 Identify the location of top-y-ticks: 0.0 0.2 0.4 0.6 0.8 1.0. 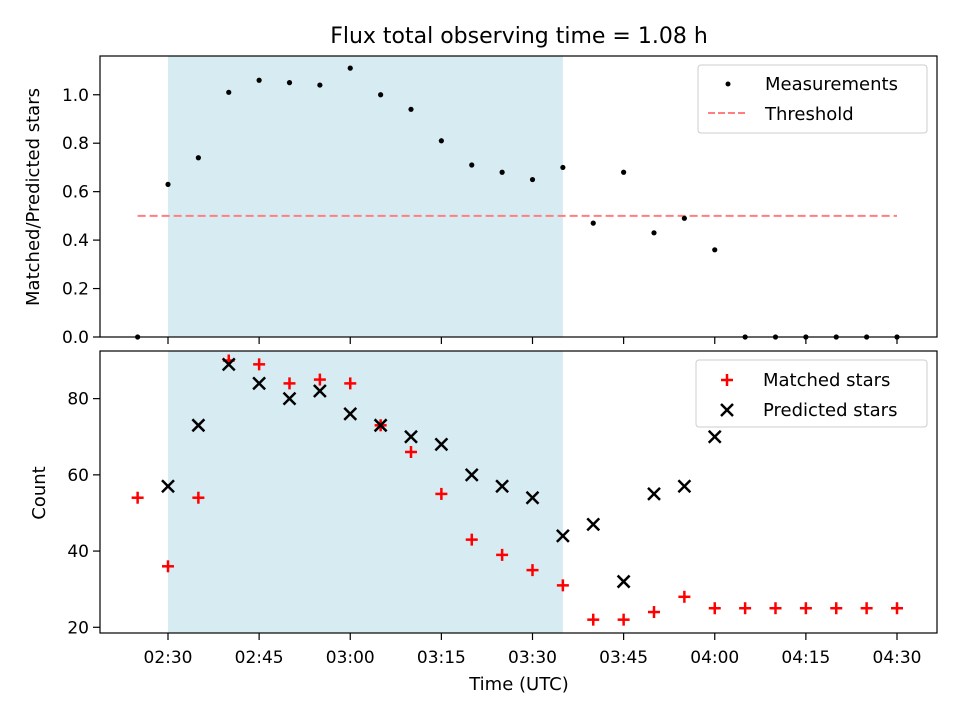
(81, 217).